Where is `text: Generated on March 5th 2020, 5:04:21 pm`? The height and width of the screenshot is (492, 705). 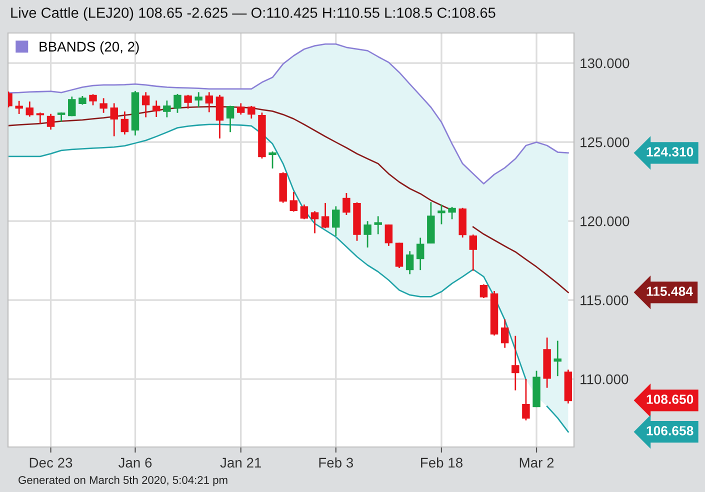 text: Generated on March 5th 2020, 5:04:21 pm is located at coordinates (123, 481).